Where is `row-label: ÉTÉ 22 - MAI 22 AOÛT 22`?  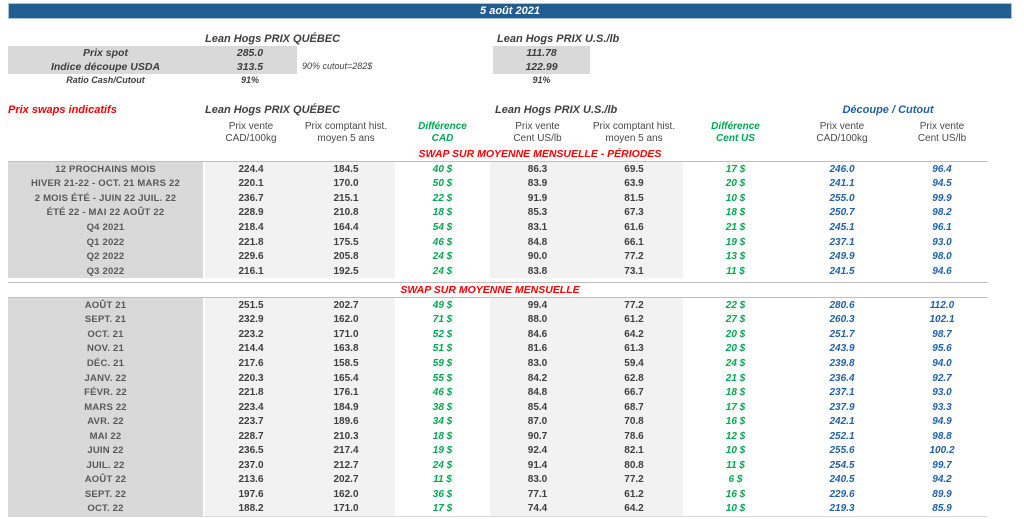 row-label: ÉTÉ 22 - MAI 22 AOÛT 22 is located at coordinates (105, 213).